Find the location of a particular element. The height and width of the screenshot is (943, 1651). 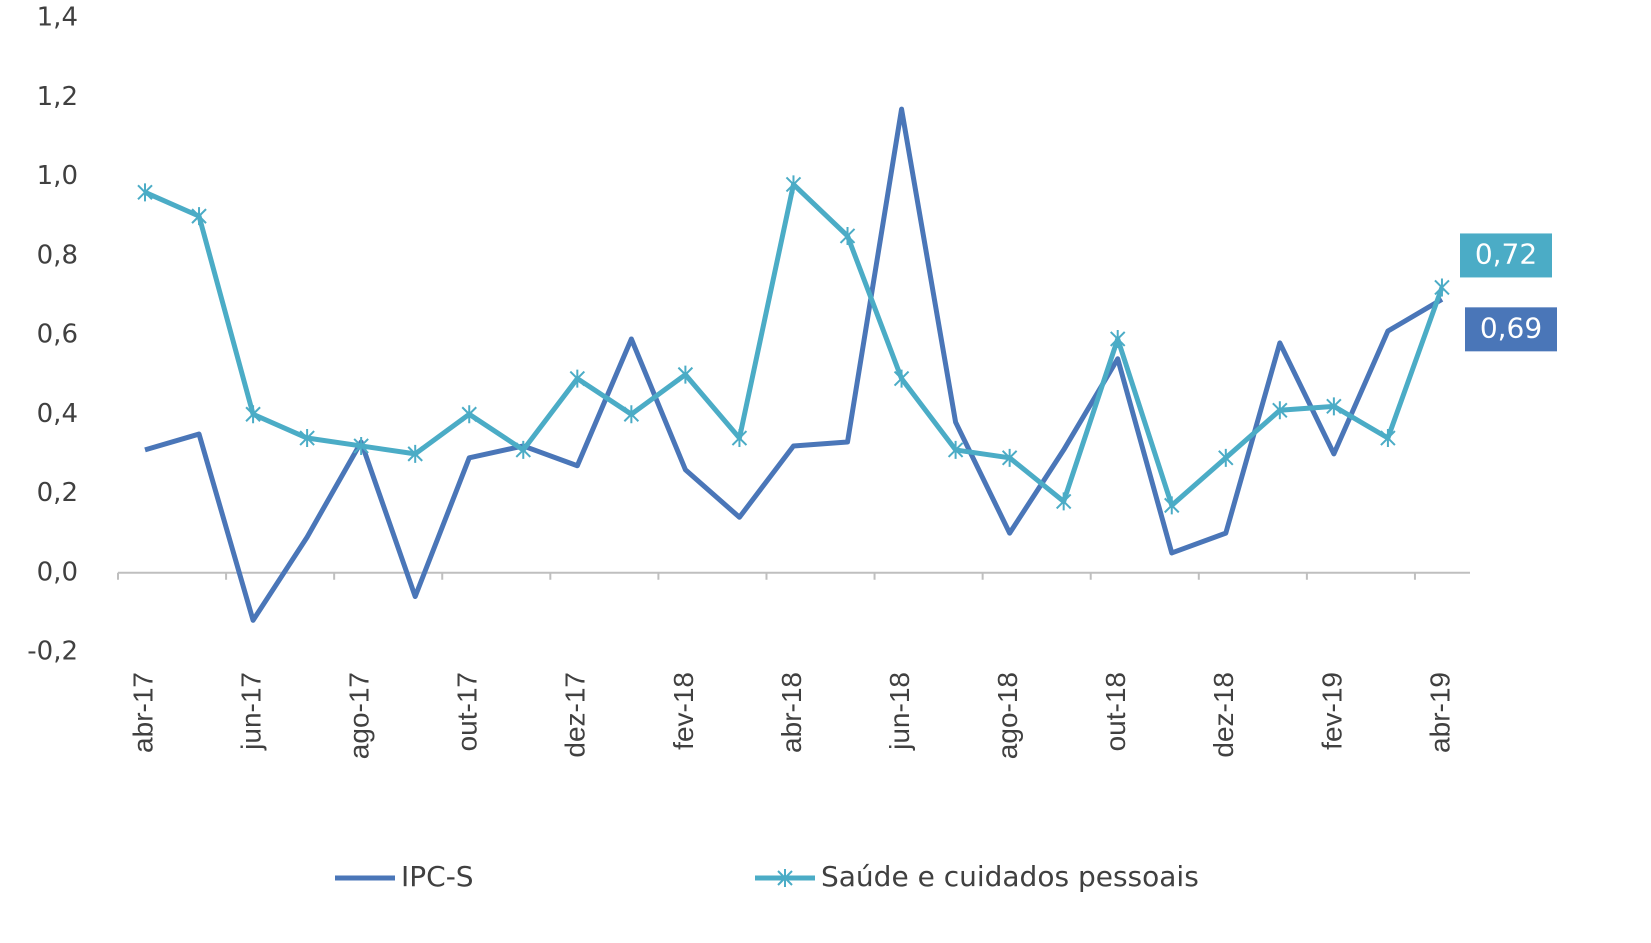

y-tick-label: 0,0 is located at coordinates (57, 572).